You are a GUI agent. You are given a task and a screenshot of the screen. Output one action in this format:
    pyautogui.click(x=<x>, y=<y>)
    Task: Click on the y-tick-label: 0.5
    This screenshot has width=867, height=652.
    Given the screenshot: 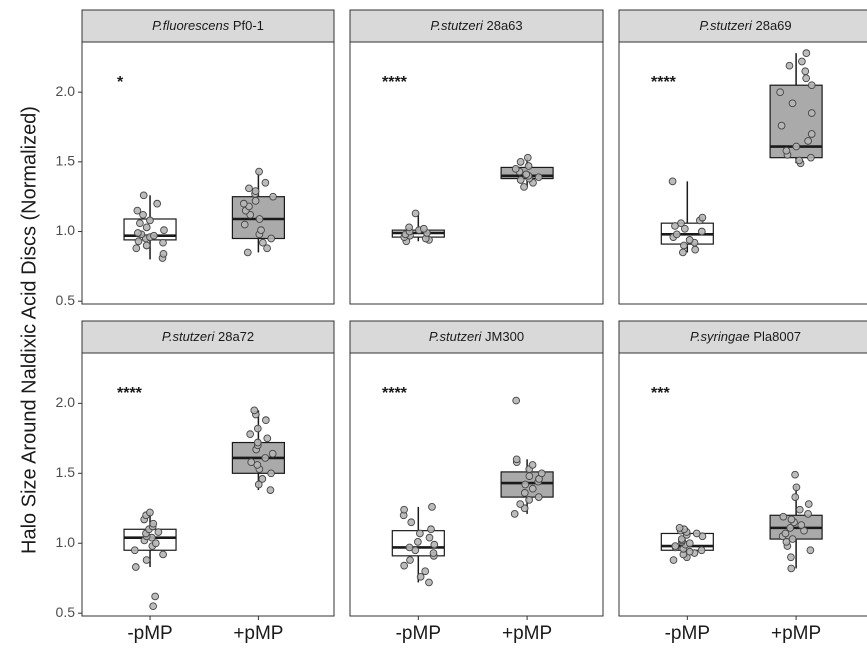 What is the action you would take?
    pyautogui.click(x=66, y=612)
    